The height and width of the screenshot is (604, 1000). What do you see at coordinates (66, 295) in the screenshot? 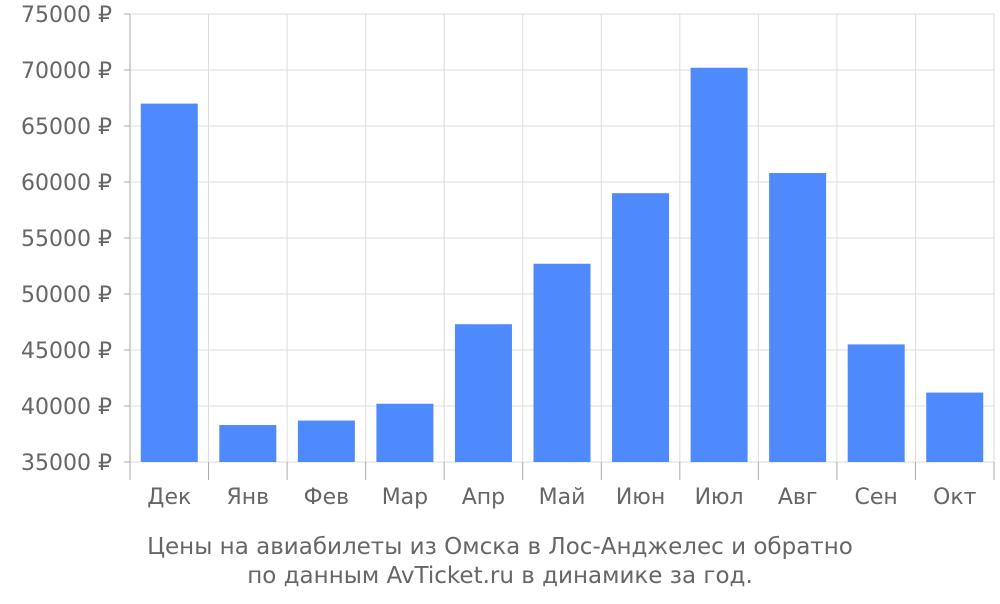
I see `y-tick-label: 50000 ₽` at bounding box center [66, 295].